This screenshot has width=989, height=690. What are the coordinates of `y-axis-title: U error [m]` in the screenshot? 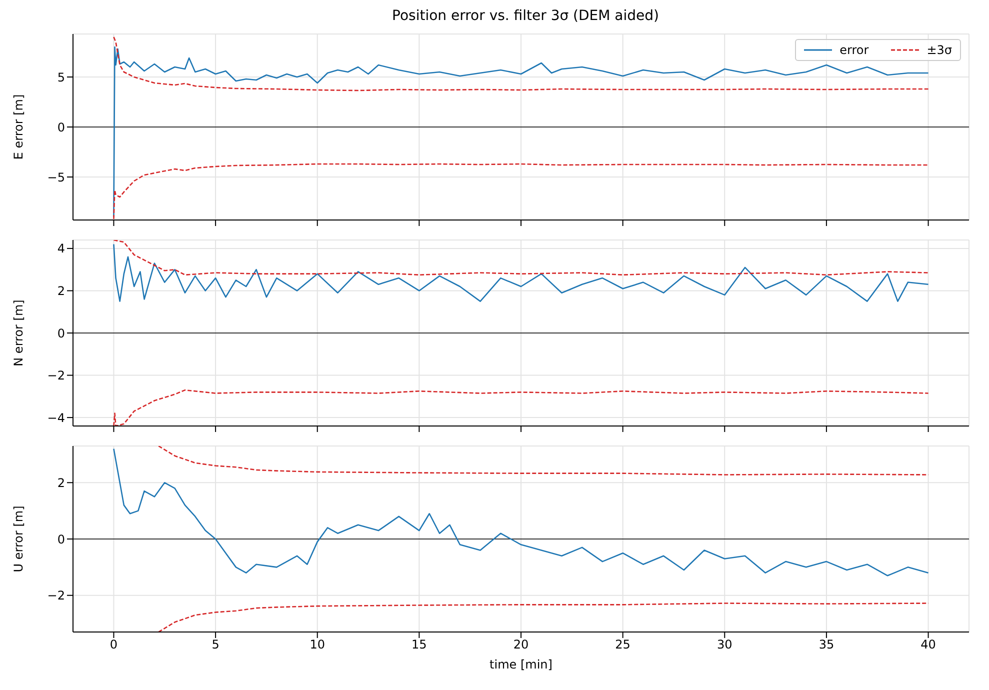 It's located at (18, 539).